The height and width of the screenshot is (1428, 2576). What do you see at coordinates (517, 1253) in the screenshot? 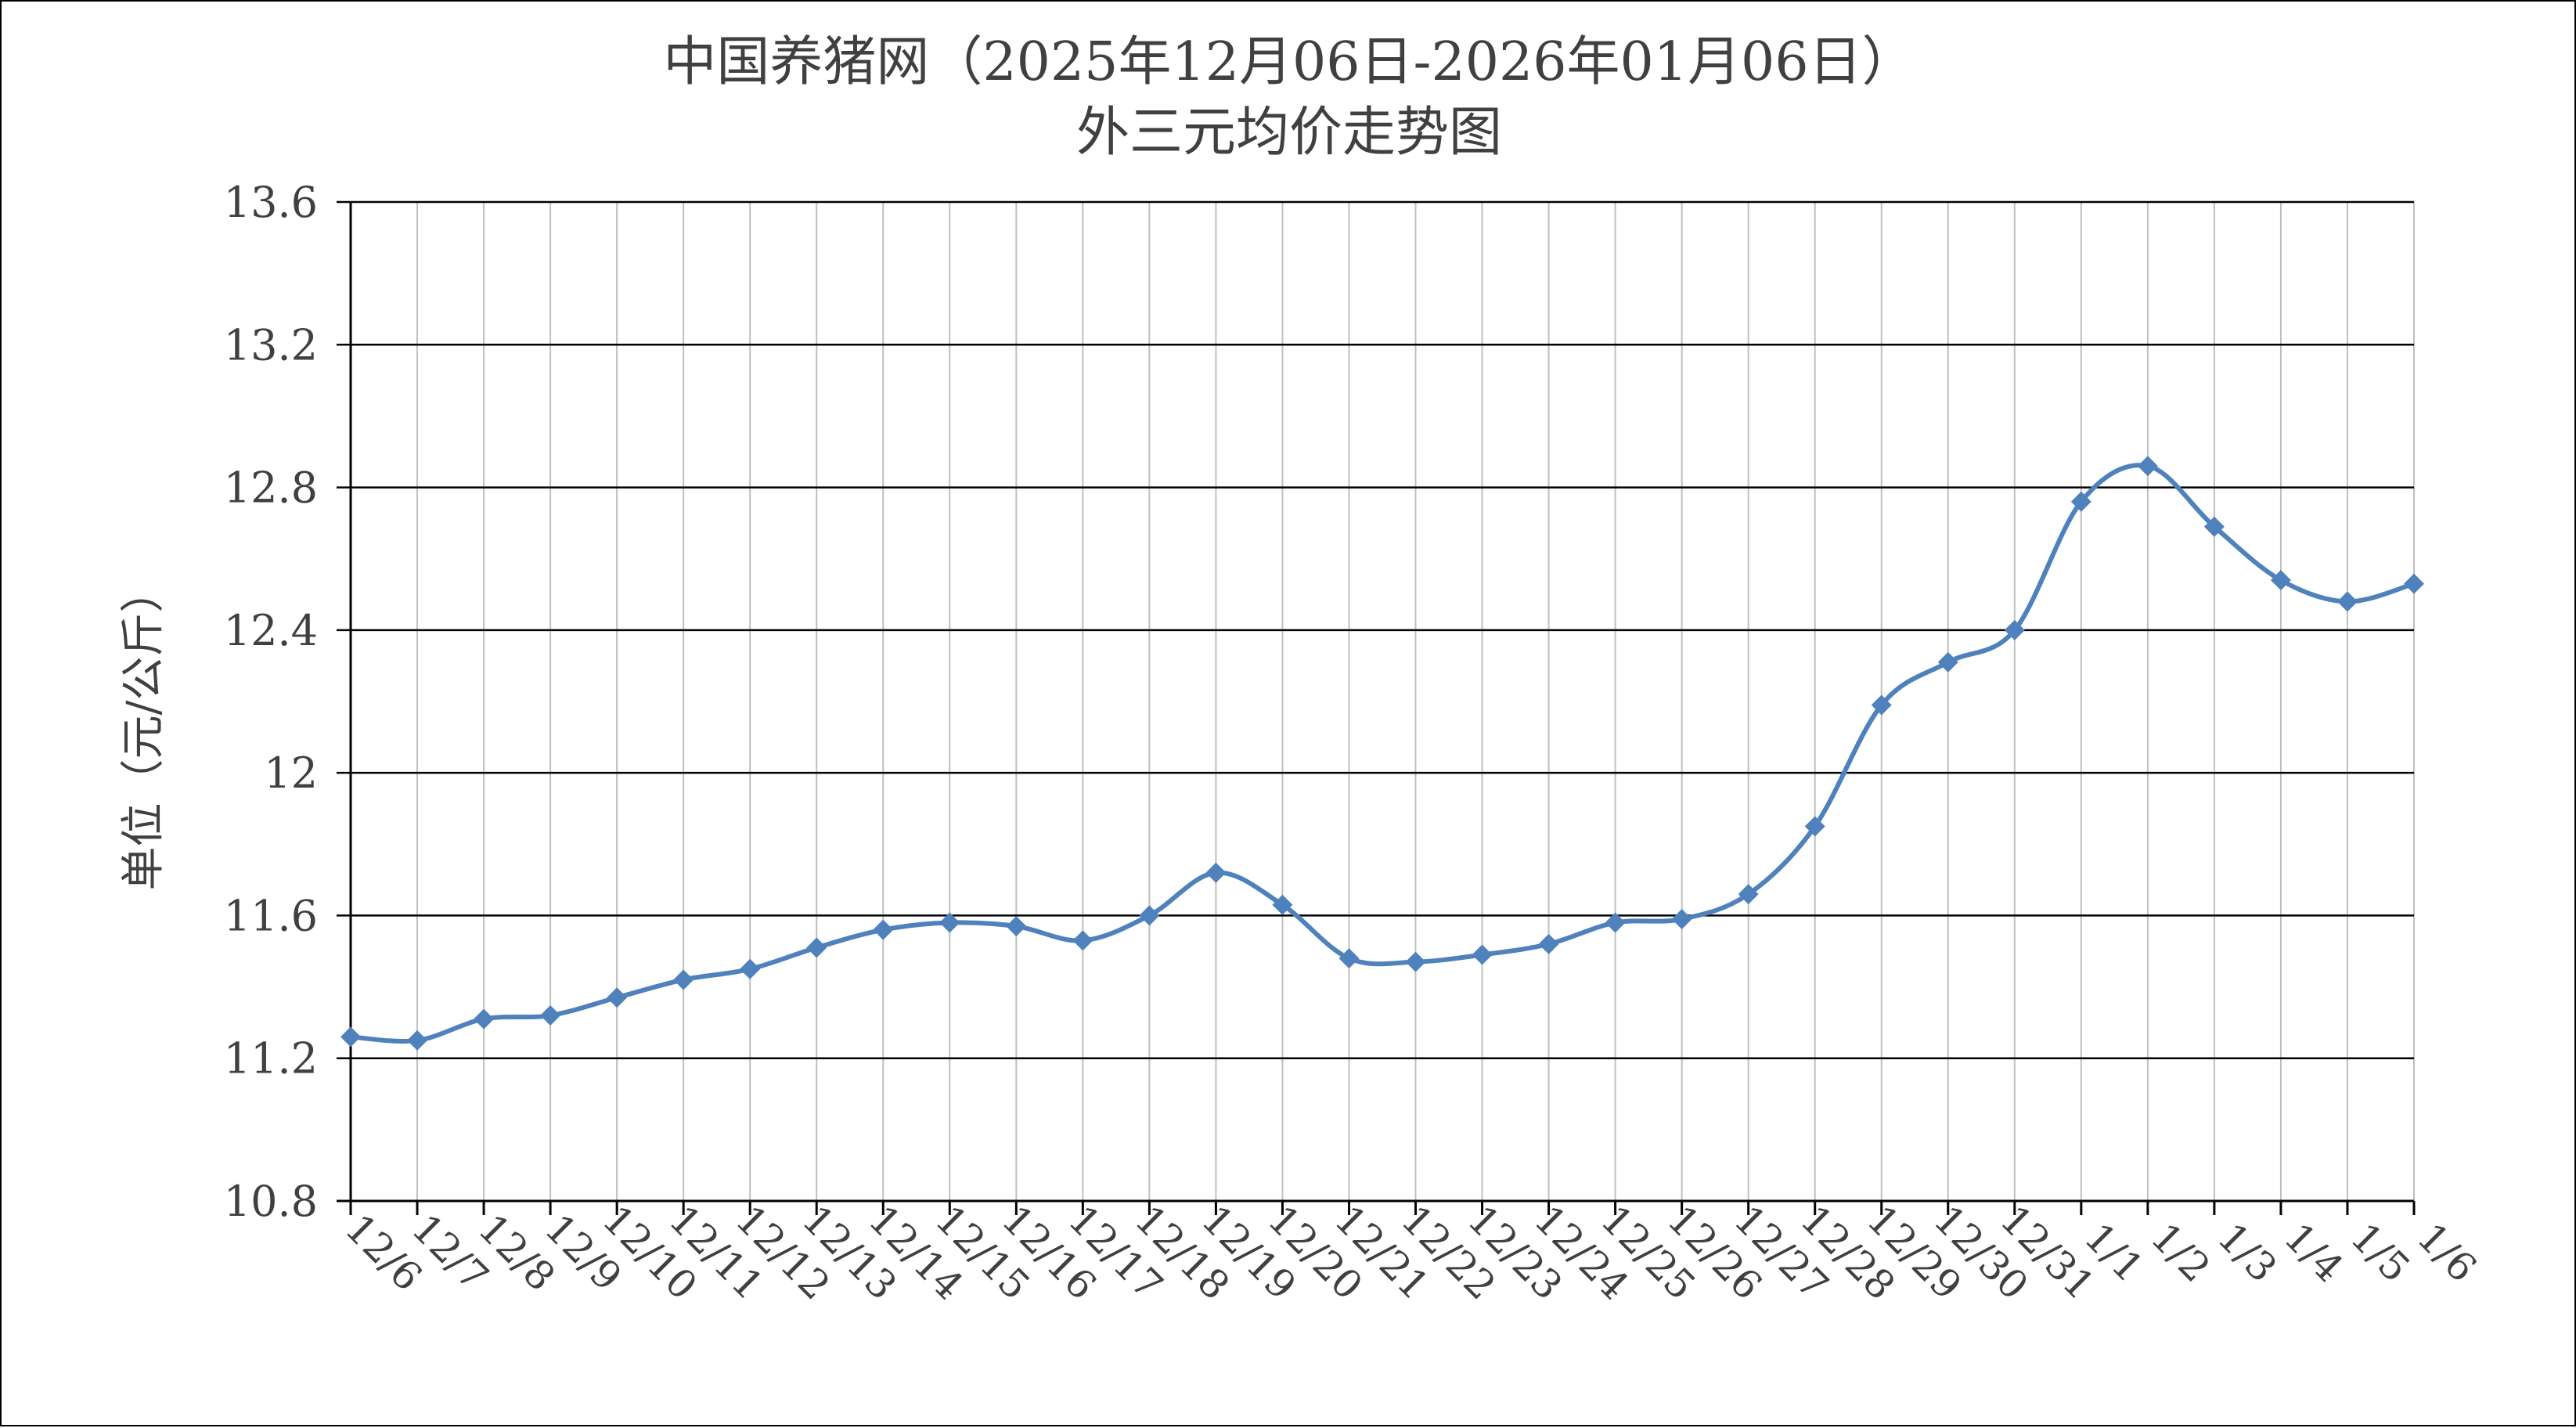
I see `x-tick-label: 12/8` at bounding box center [517, 1253].